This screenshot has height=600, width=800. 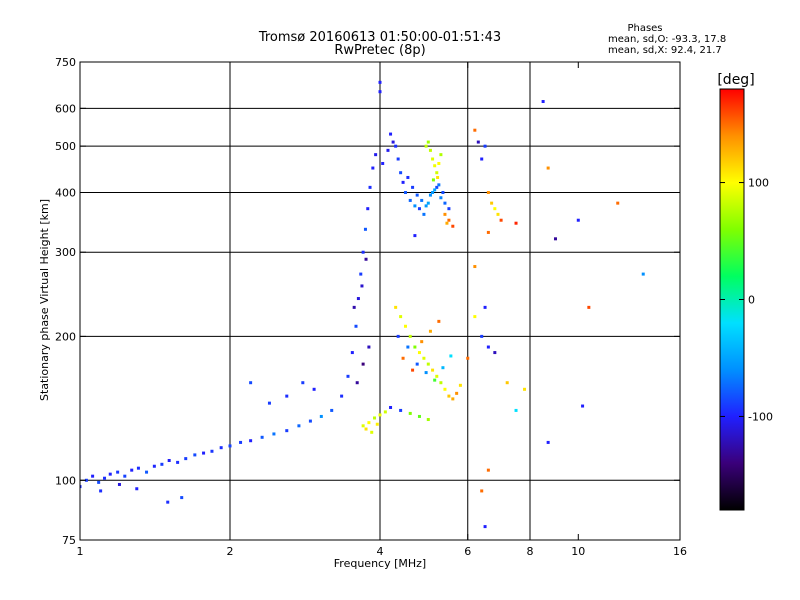 I want to click on x-tick-label: 6, so click(x=467, y=551).